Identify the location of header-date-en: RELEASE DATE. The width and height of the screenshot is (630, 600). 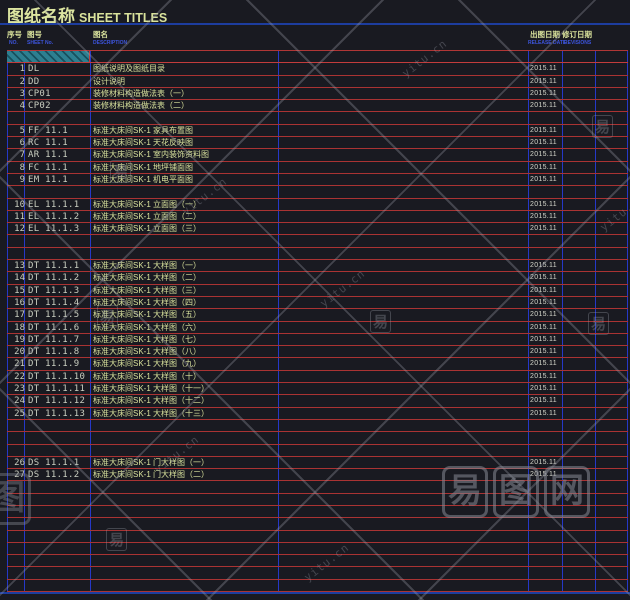
(547, 43).